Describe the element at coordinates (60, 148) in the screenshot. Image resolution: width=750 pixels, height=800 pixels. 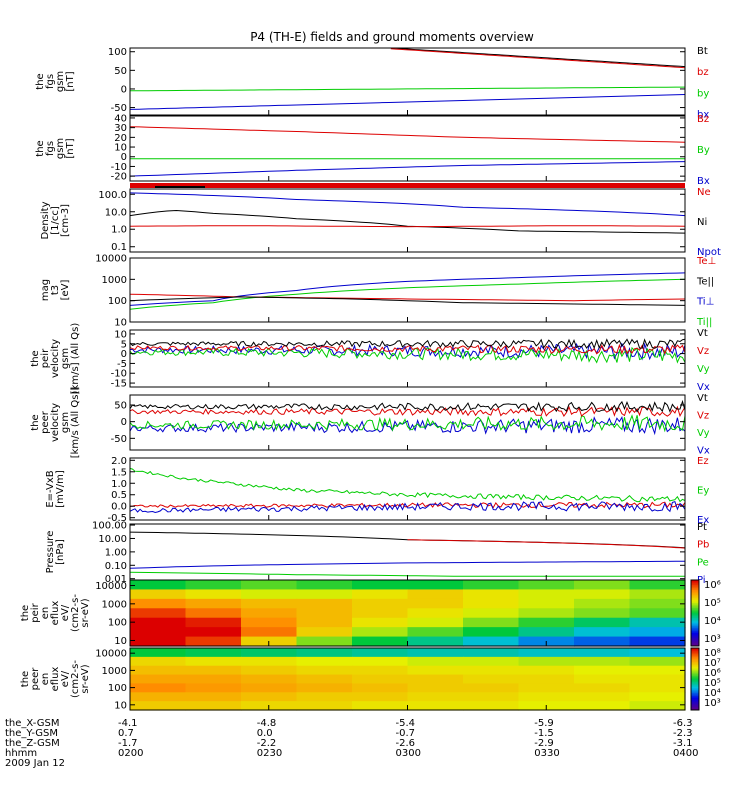
I see `ylabel-line: gsm` at that location.